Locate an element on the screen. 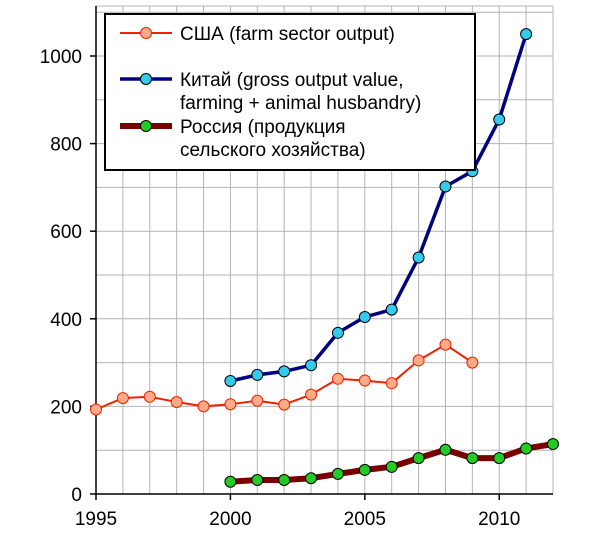 Image resolution: width=594 pixels, height=539 pixels. legend-label: farming + animal husbandry) is located at coordinates (300, 103).